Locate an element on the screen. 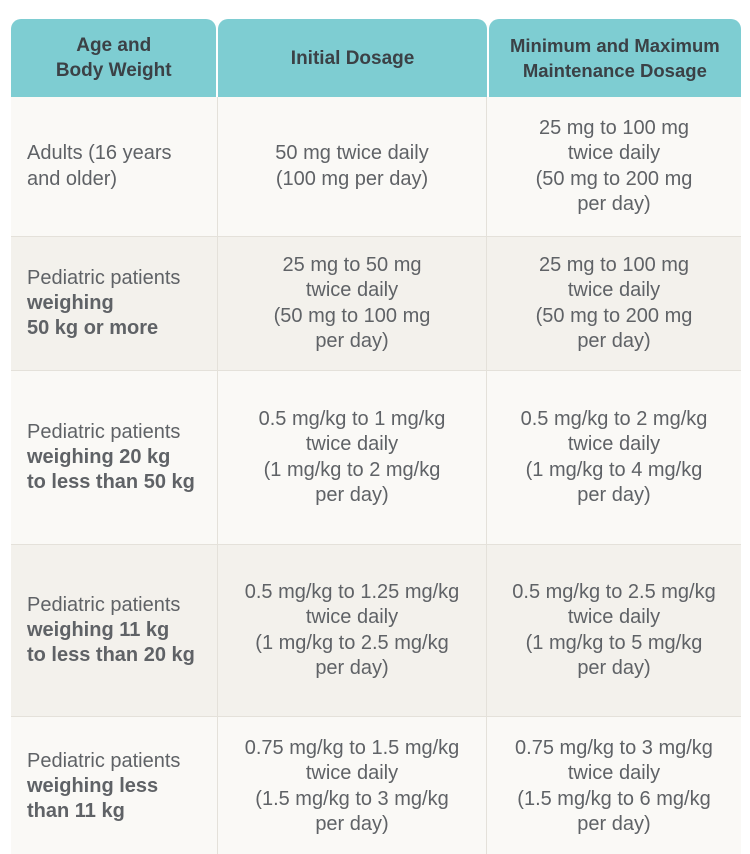 The height and width of the screenshot is (854, 750). cell-text-bold: weighing less is located at coordinates (93, 785).